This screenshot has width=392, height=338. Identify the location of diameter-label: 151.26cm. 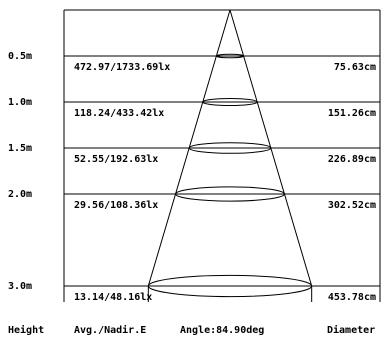
(352, 113).